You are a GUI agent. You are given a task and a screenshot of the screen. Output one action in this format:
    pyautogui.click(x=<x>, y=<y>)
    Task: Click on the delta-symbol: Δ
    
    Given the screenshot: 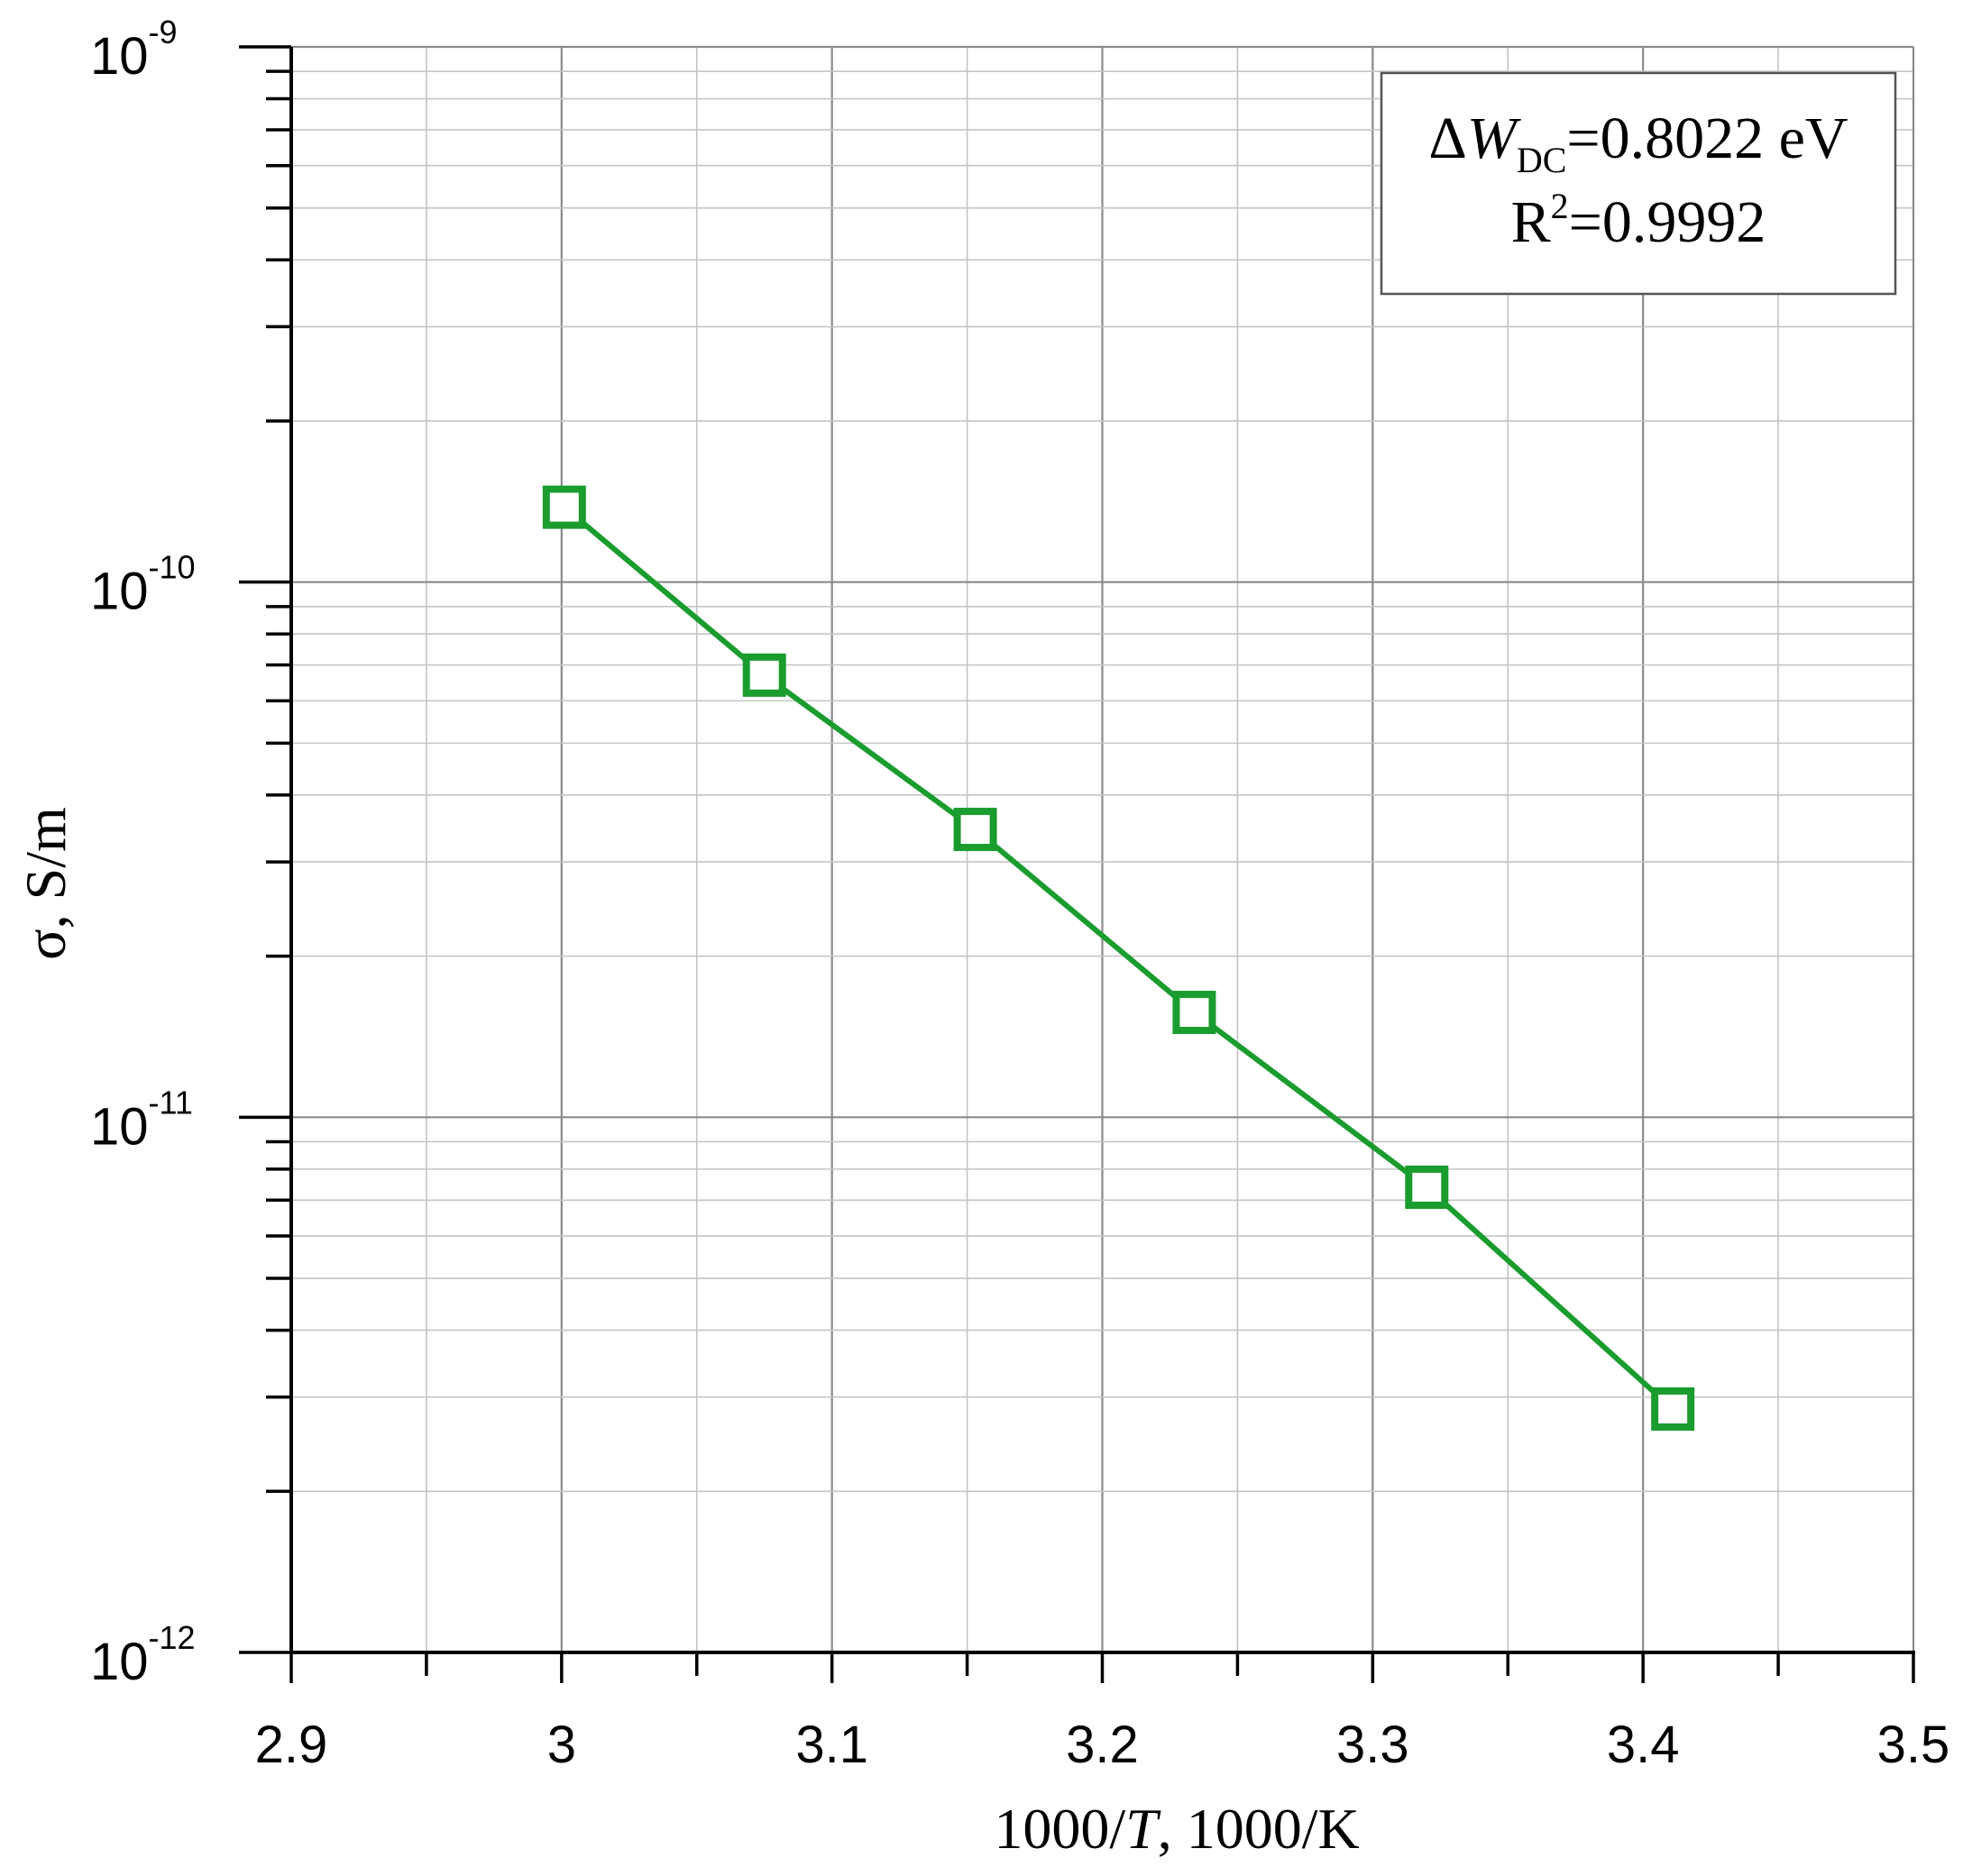 What is the action you would take?
    pyautogui.click(x=1447, y=138)
    